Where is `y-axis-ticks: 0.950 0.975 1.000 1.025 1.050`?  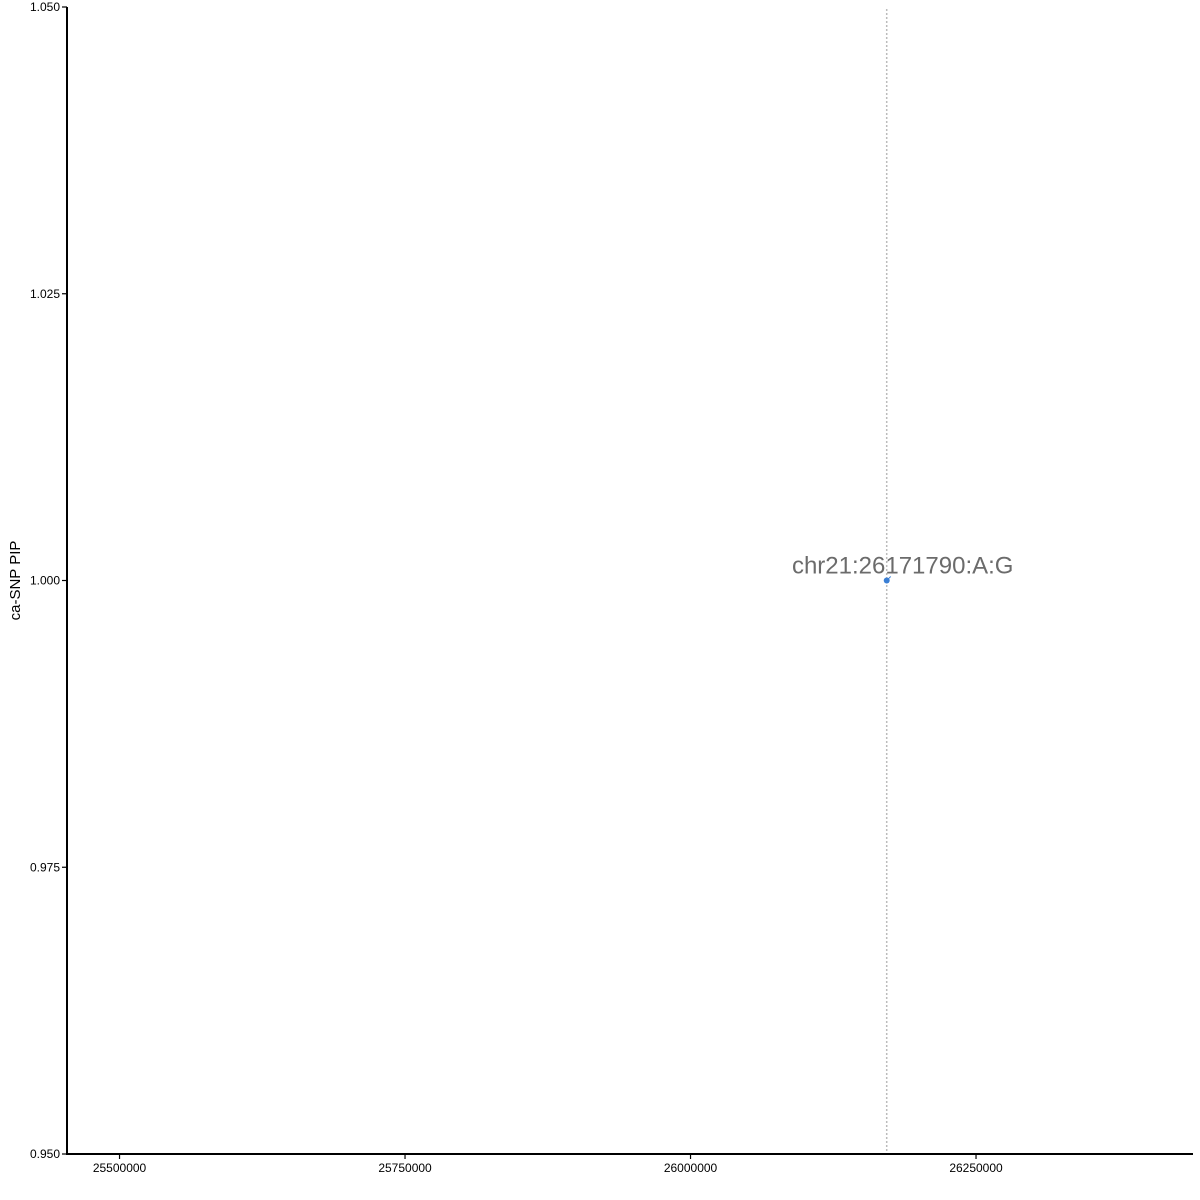 y-axis-ticks: 0.950 0.975 1.000 1.025 1.050 is located at coordinates (48, 580).